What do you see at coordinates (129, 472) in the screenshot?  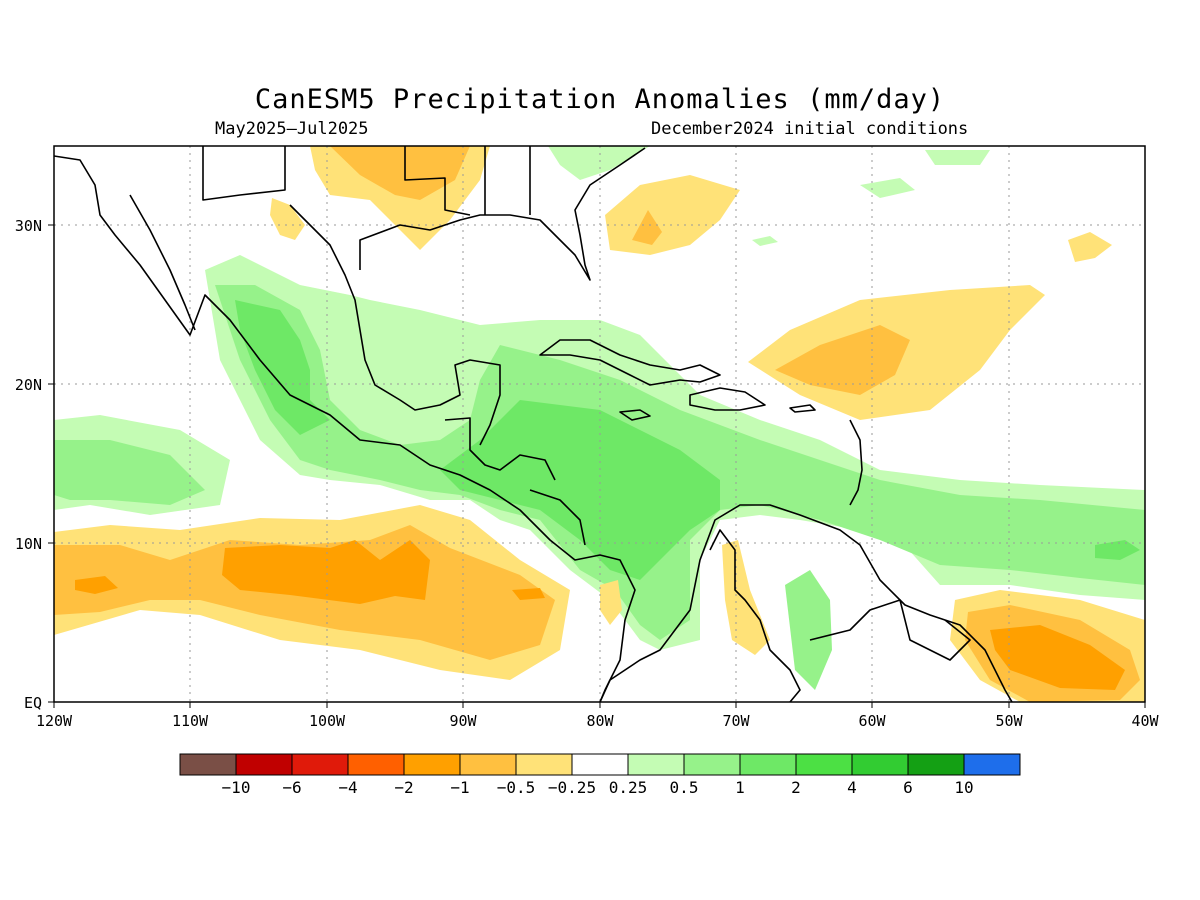 I see `wet-core-pacific-north` at bounding box center [129, 472].